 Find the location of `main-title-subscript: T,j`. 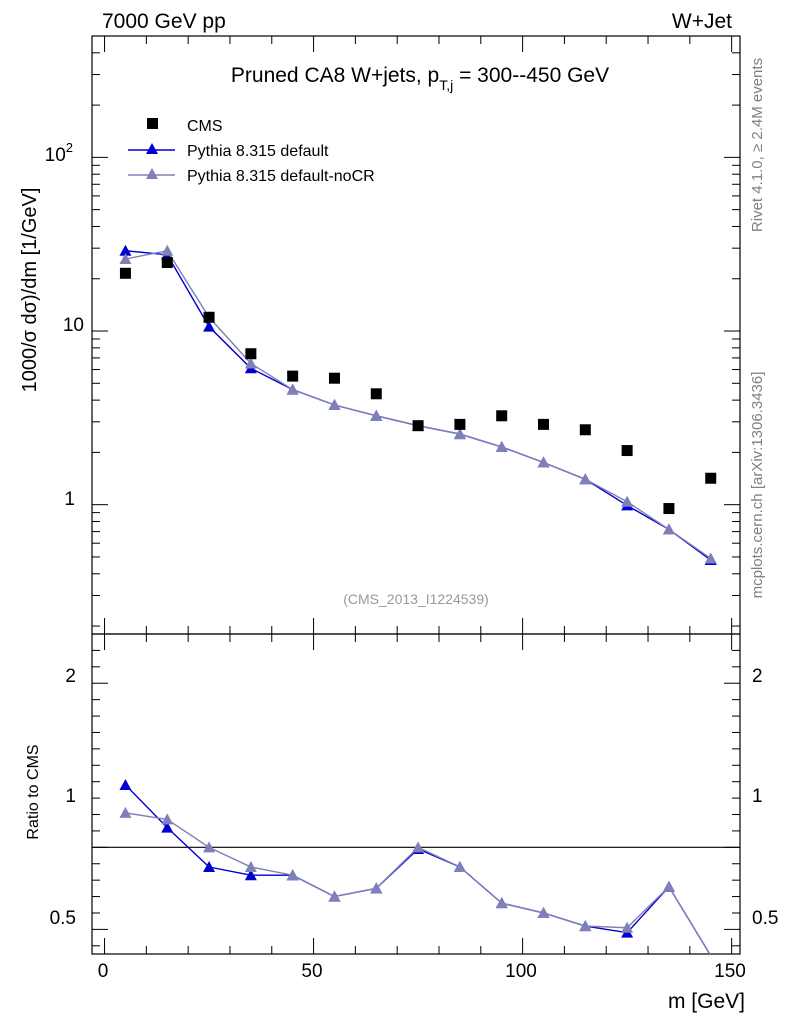

main-title-subscript: T,j is located at coordinates (446, 85).